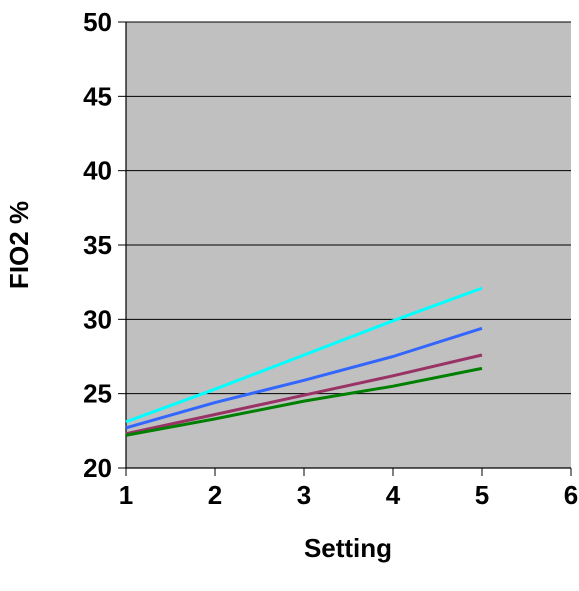 The image size is (579, 591). What do you see at coordinates (97, 468) in the screenshot?
I see `y-tick-label-20: 20` at bounding box center [97, 468].